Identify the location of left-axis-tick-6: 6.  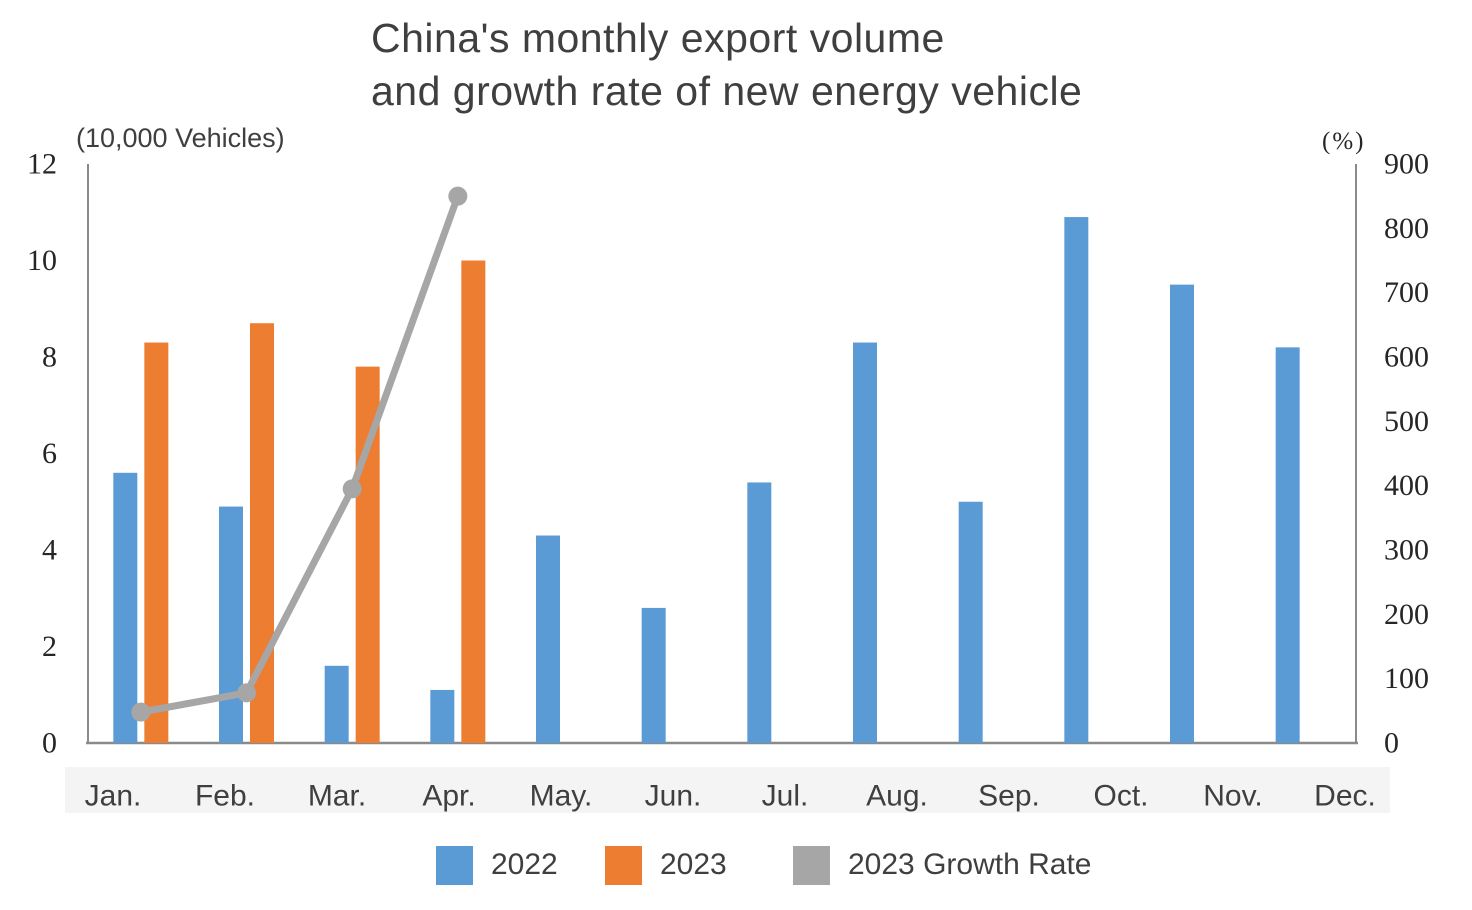
(49, 453).